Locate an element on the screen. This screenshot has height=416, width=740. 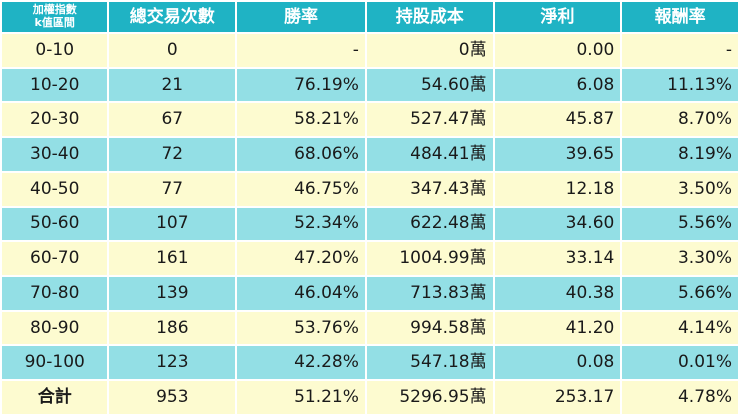
cell-return: 3.30% is located at coordinates (680, 259).